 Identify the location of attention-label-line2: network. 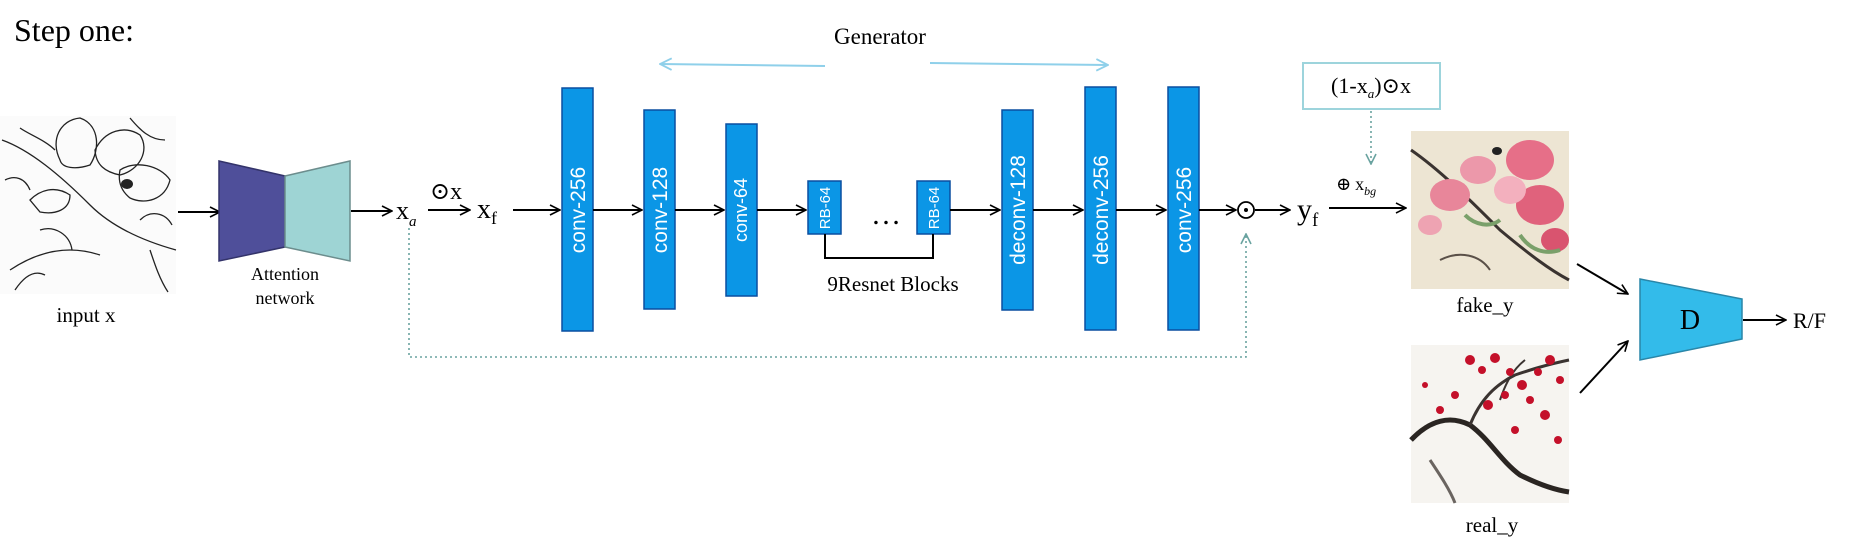
(285, 298).